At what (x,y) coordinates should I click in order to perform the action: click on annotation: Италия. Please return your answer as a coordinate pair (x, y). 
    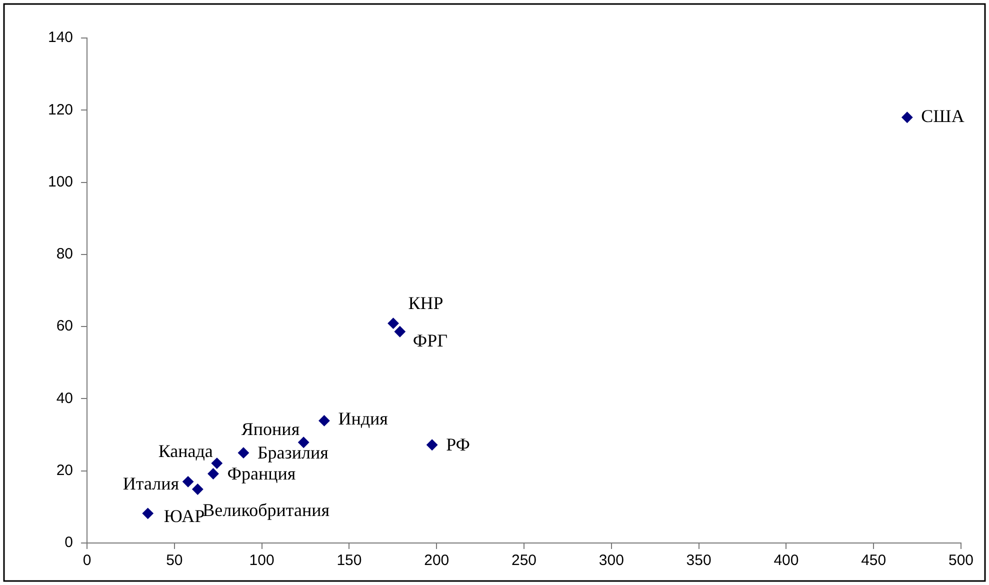
    Looking at the image, I should click on (151, 483).